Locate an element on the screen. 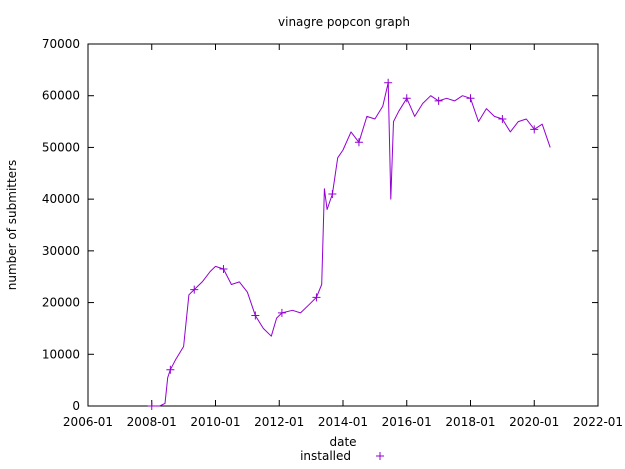 This screenshot has height=469, width=625. legend-plus-icon is located at coordinates (380, 456).